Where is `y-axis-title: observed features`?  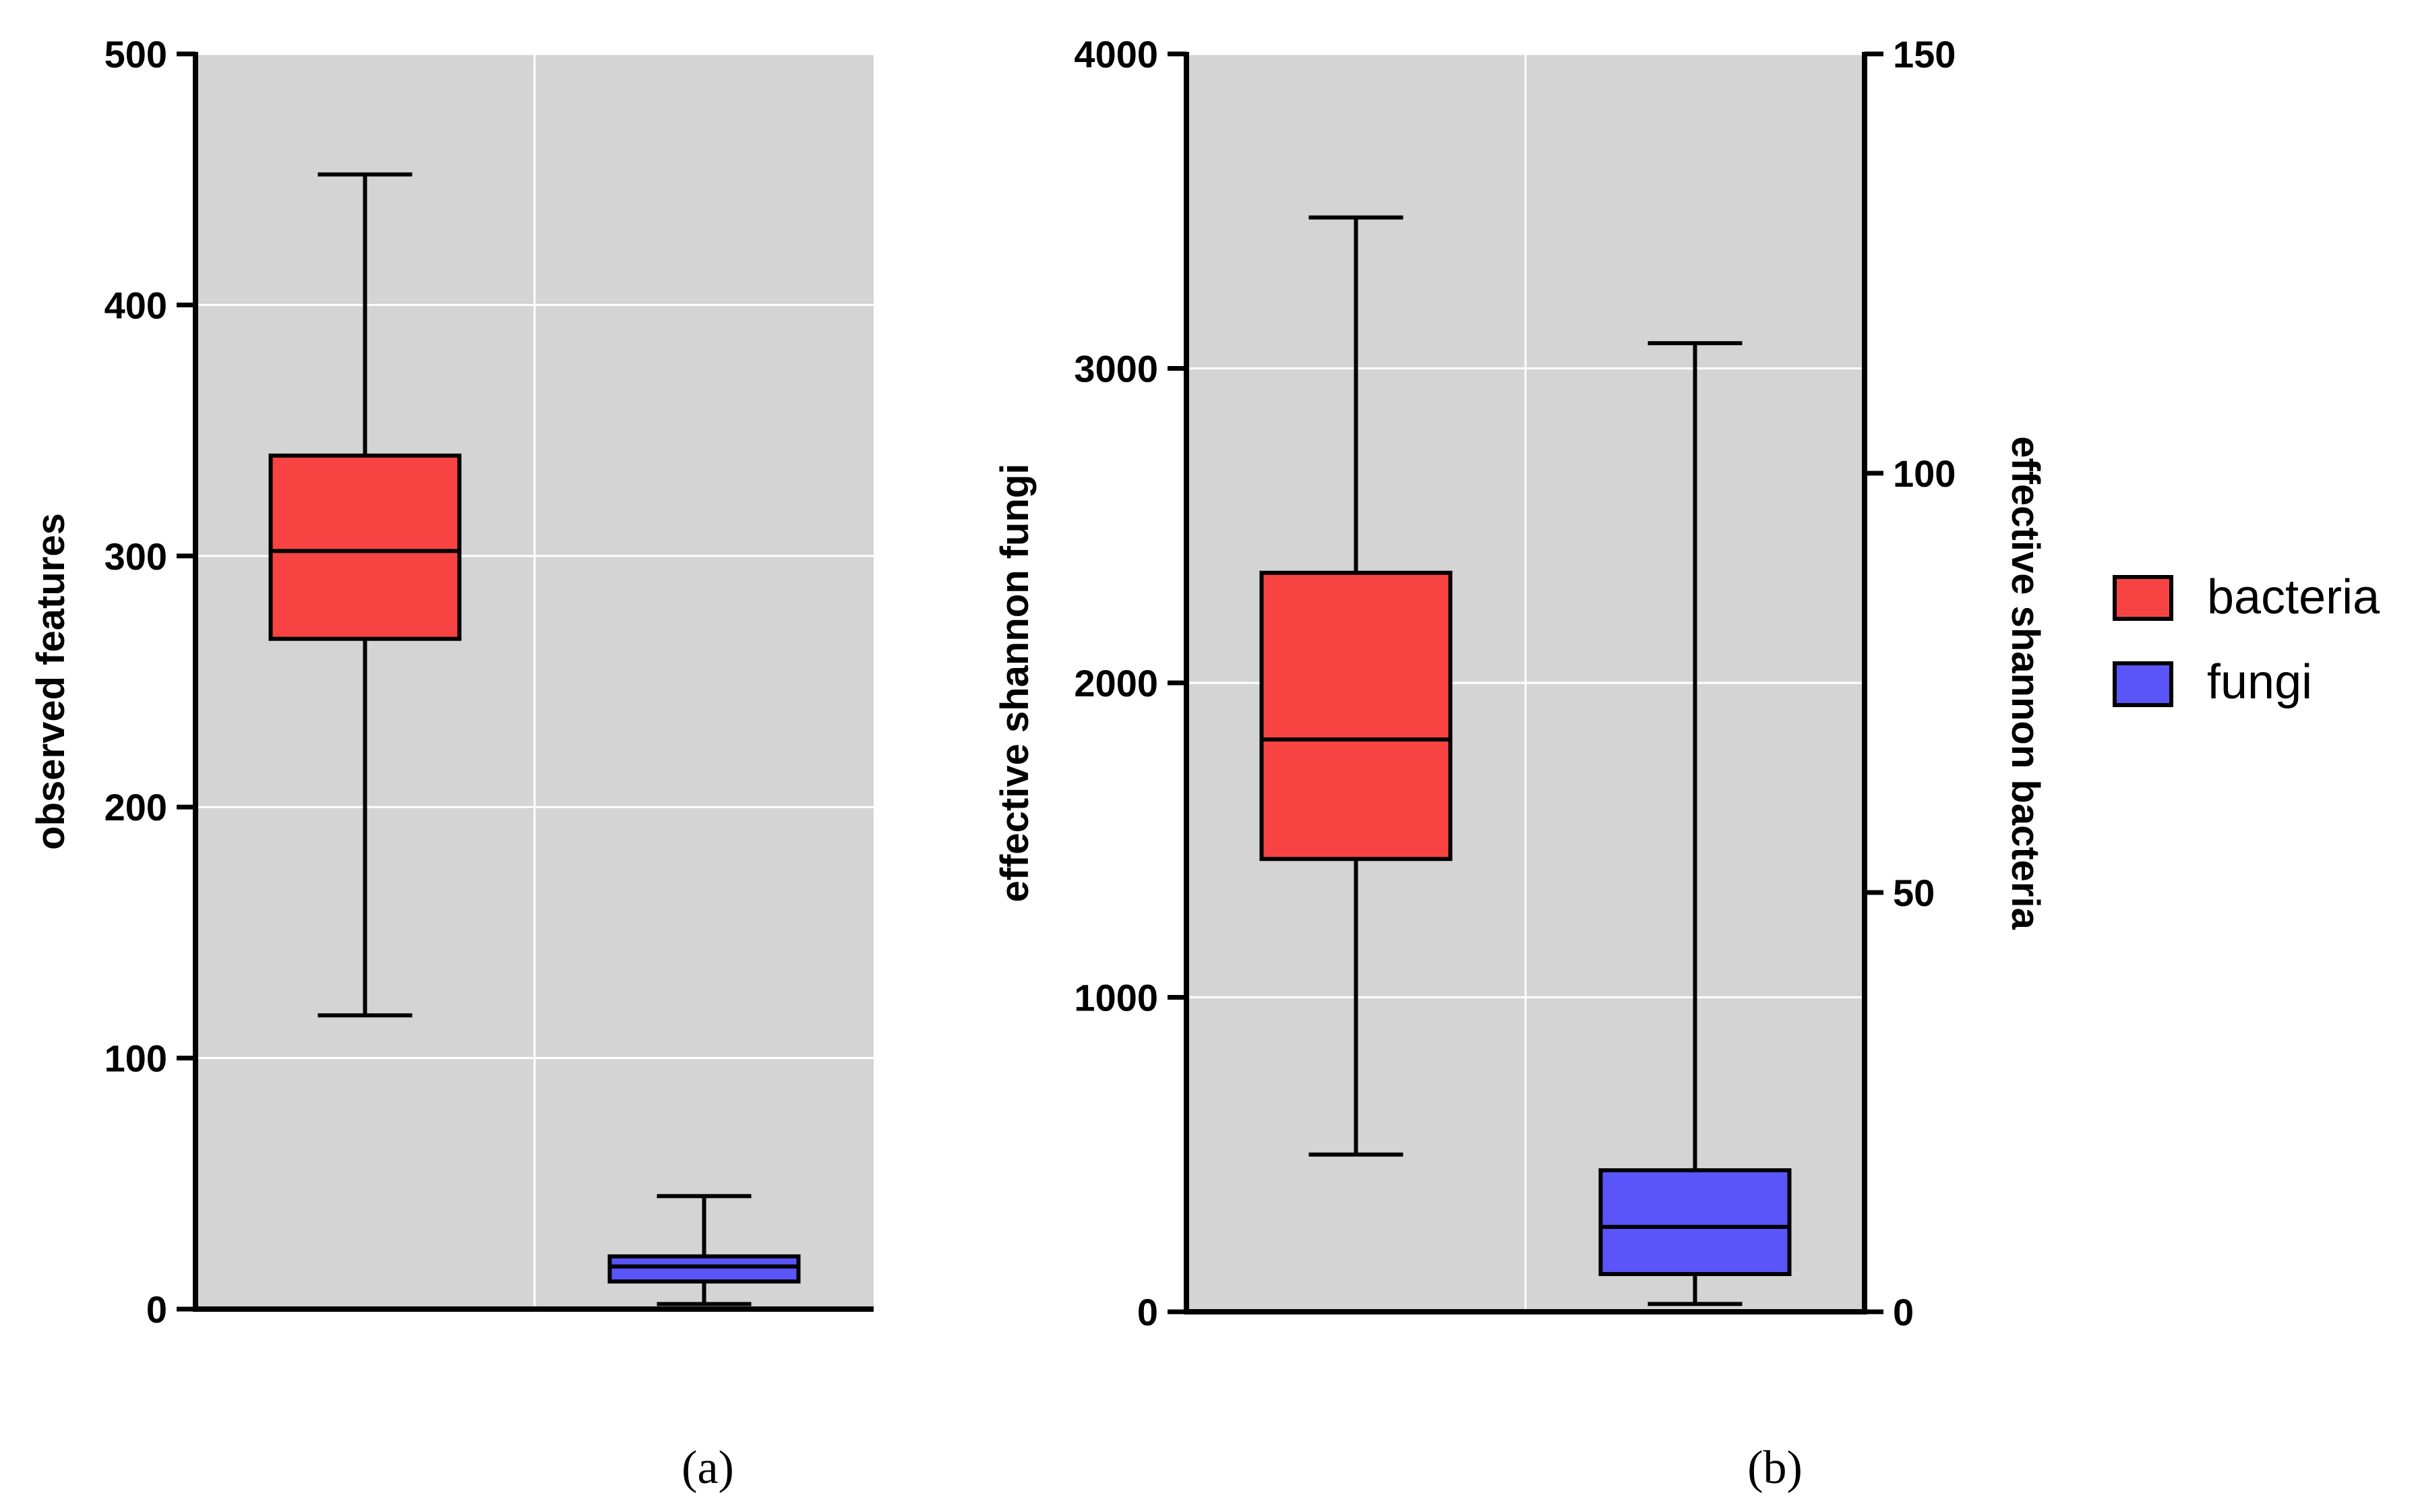
y-axis-title: observed features is located at coordinates (51, 681).